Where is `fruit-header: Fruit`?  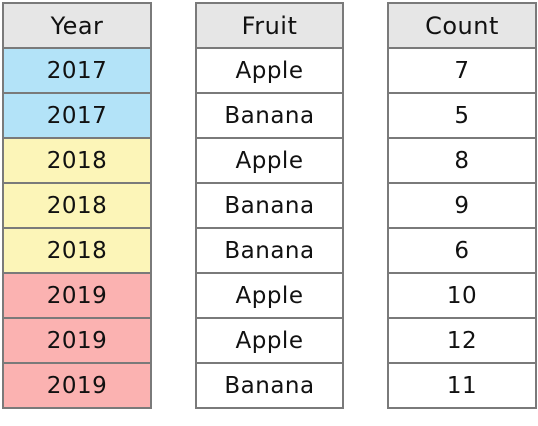
fruit-header: Fruit is located at coordinates (269, 25).